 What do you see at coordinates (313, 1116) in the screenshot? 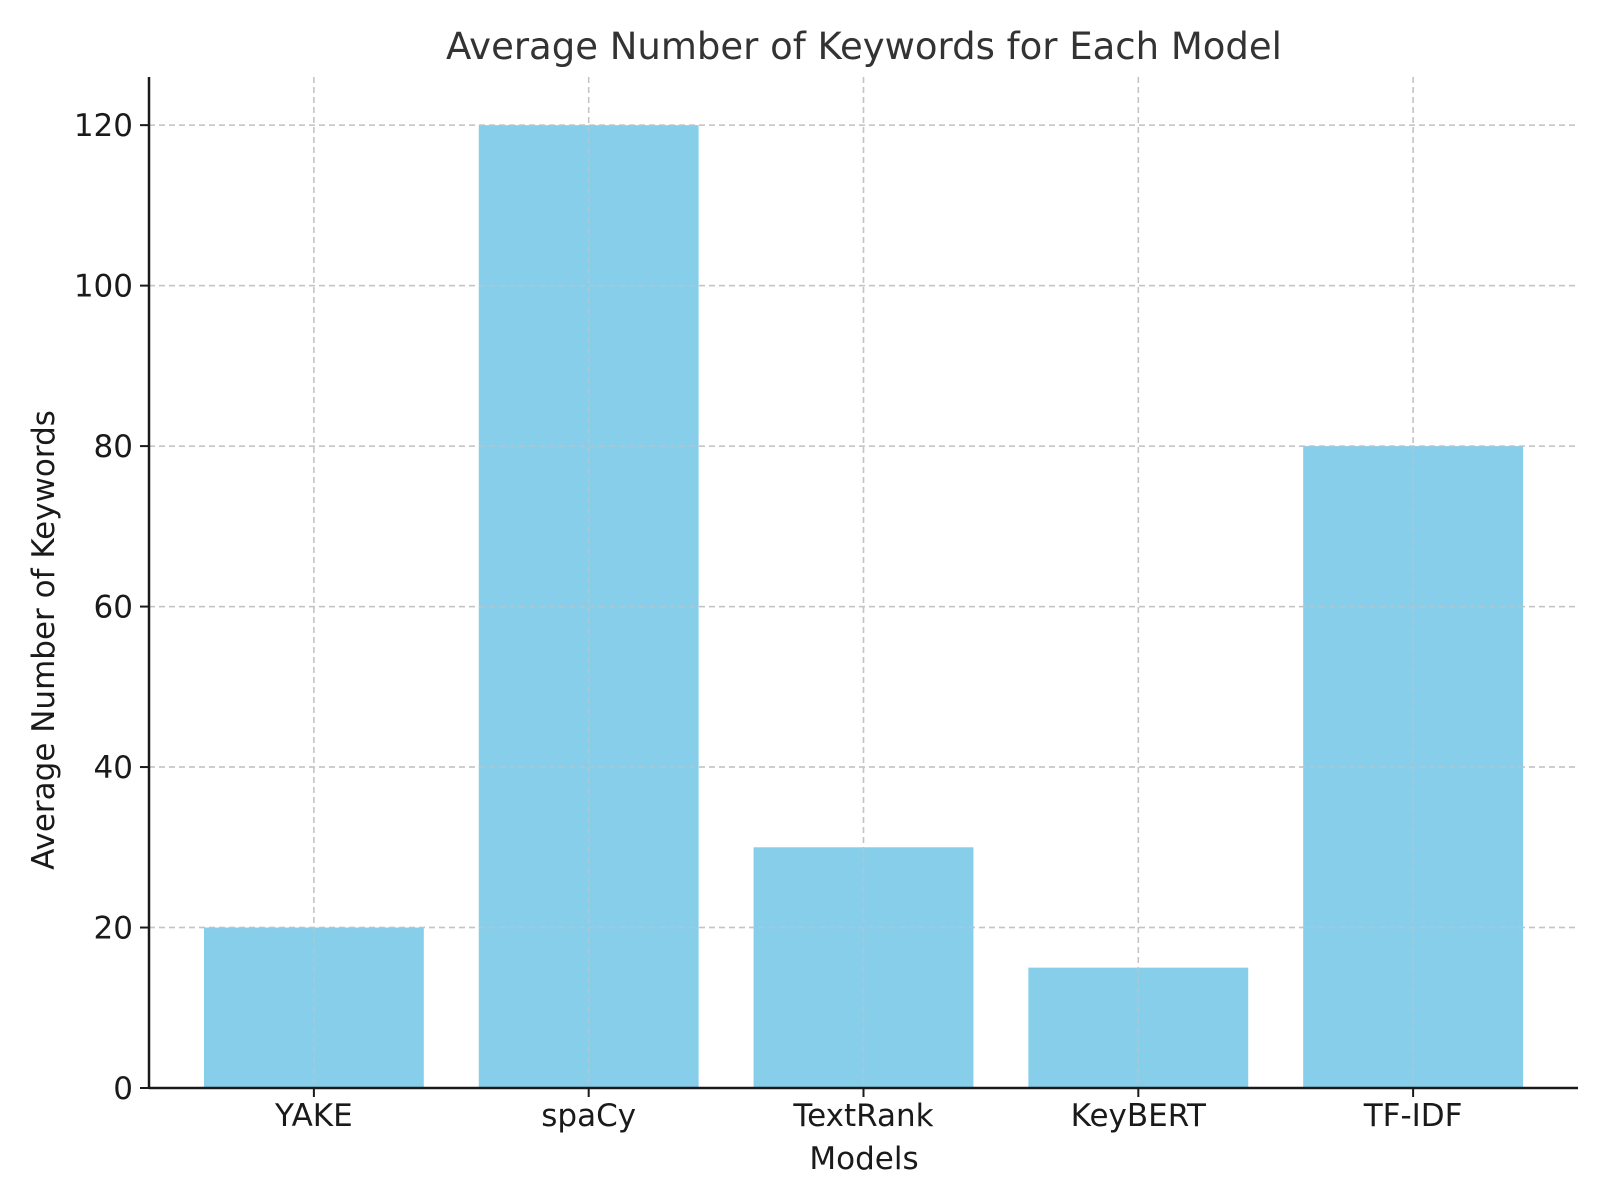
I see `x-tick-label: YAKE` at bounding box center [313, 1116].